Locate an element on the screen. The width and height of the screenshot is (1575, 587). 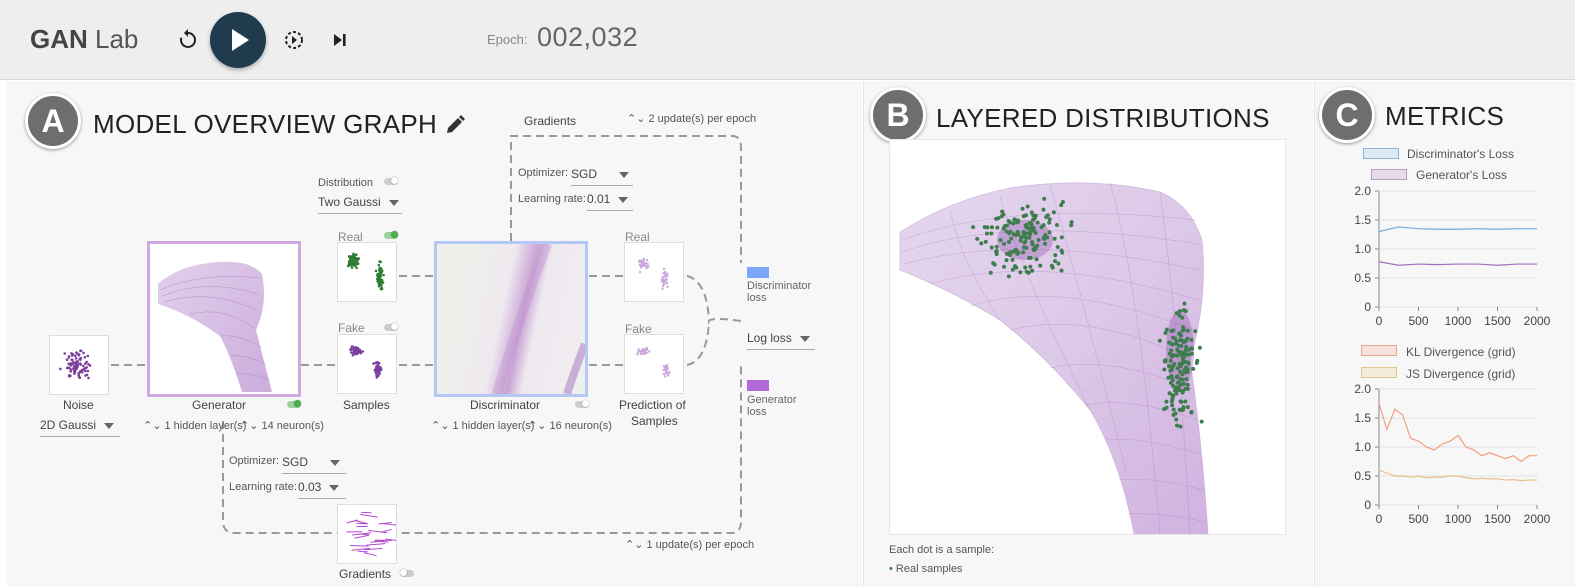
real-toggle is located at coordinates (391, 235).